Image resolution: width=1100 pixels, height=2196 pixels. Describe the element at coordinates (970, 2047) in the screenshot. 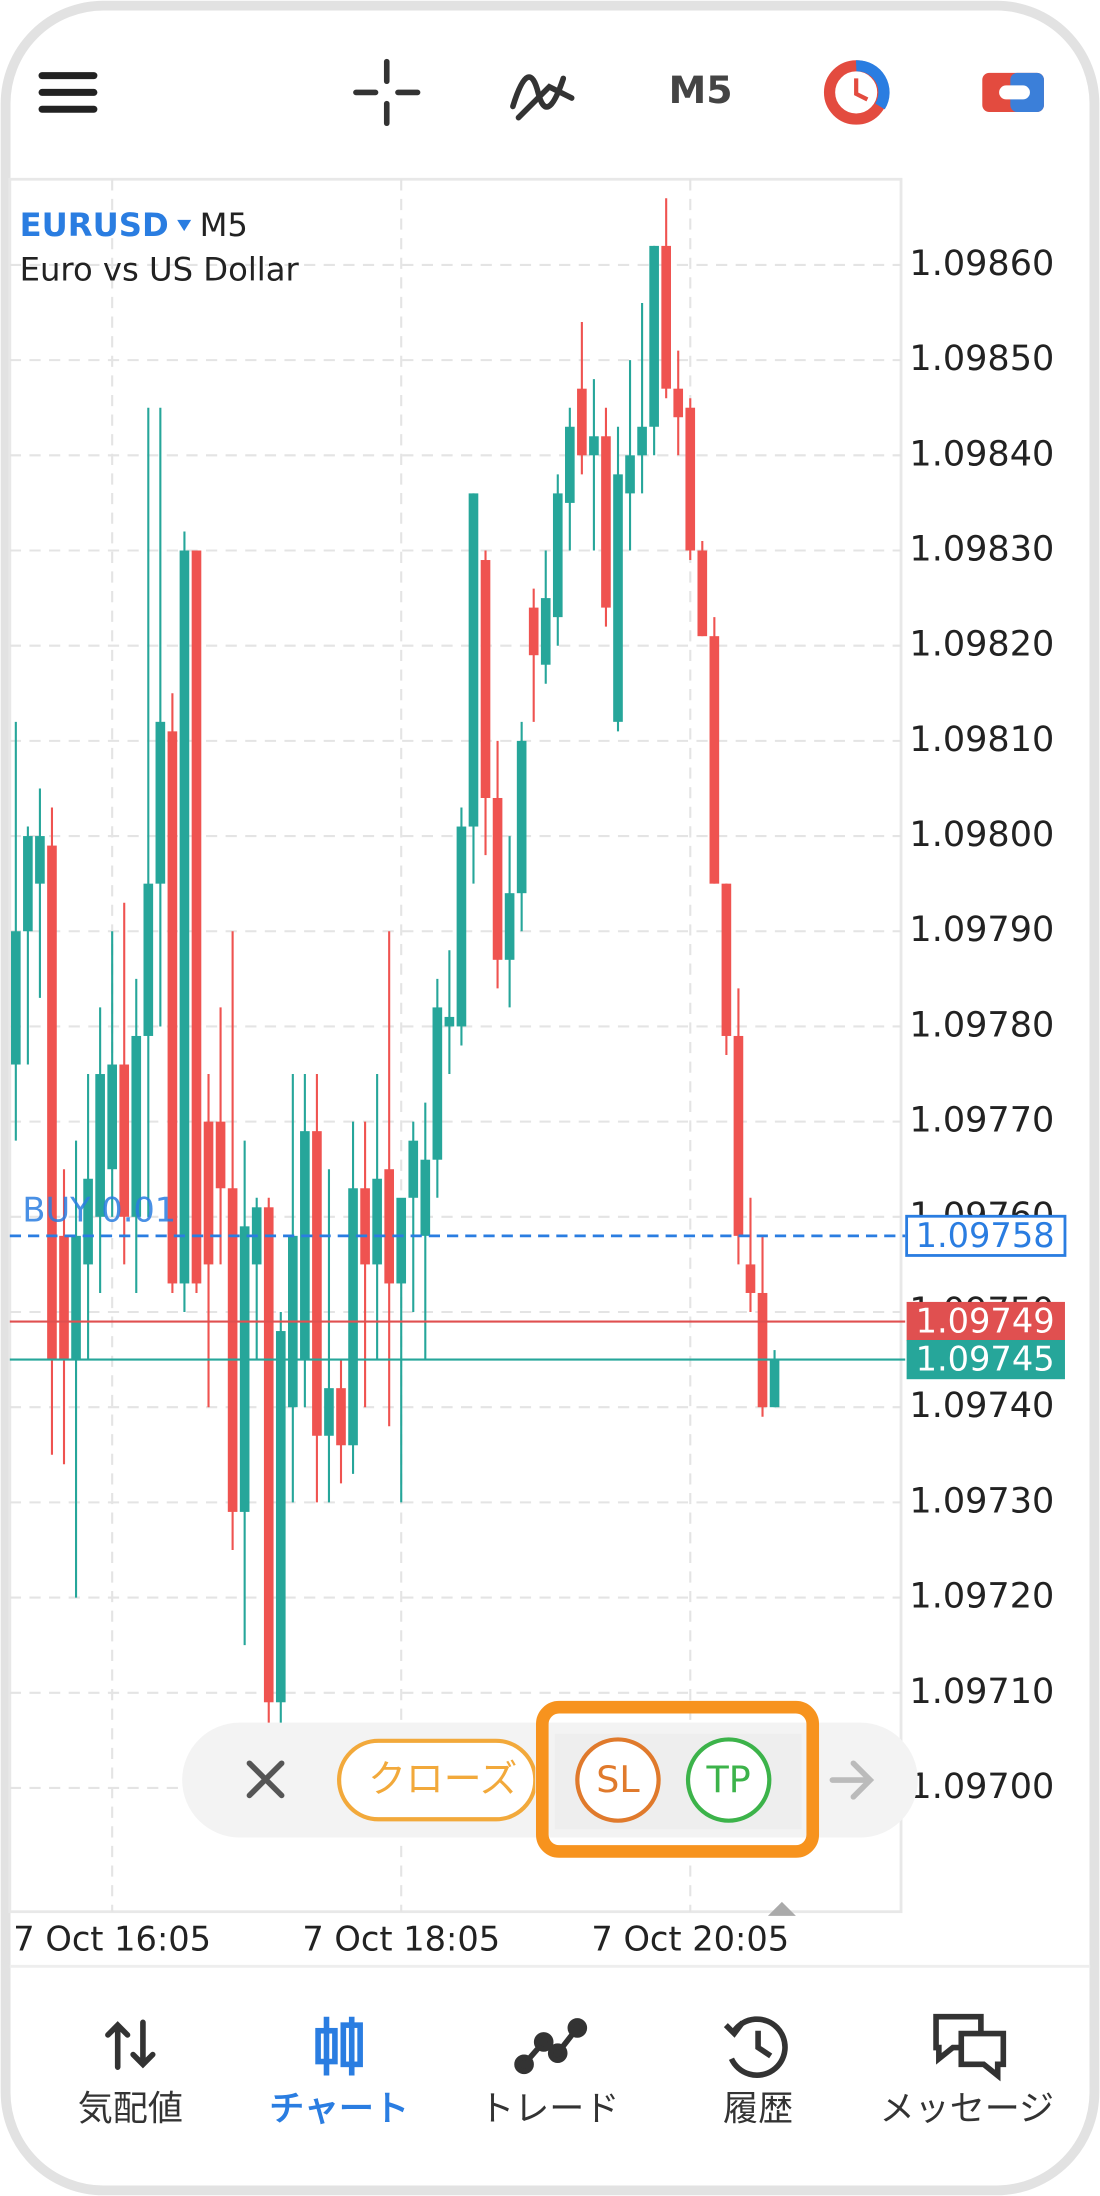

I see `messages-icon` at that location.